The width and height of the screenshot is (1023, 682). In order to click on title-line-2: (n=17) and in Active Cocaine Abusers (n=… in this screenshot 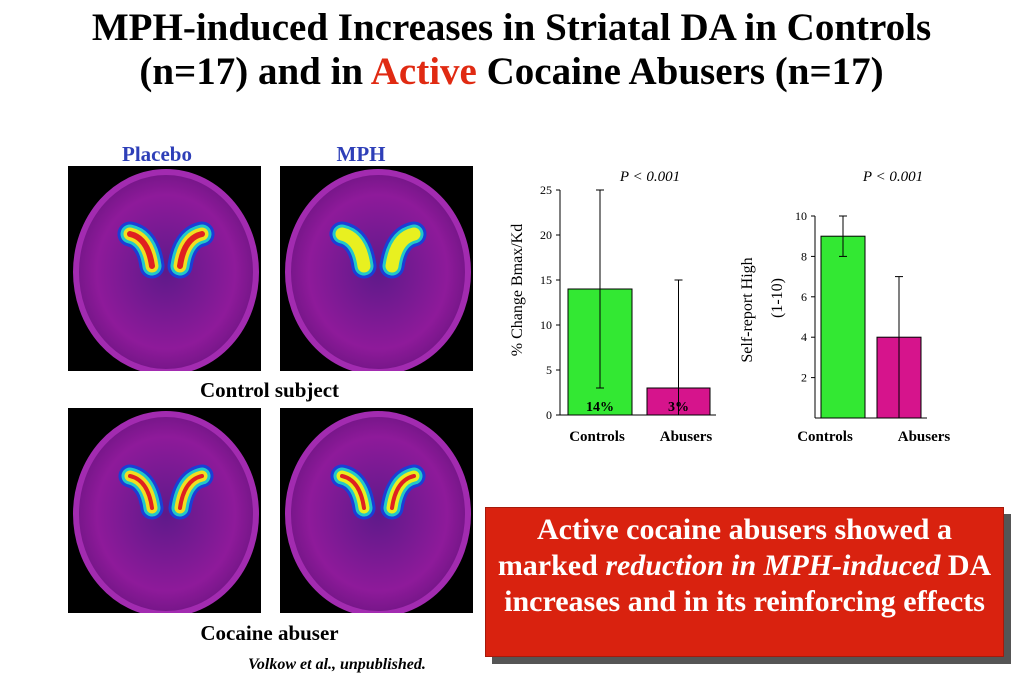, I will do `click(511, 72)`.